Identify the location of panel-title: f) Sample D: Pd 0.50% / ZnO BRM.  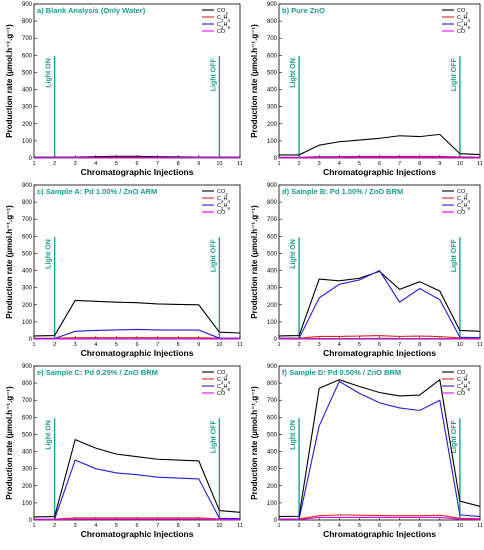
(341, 372).